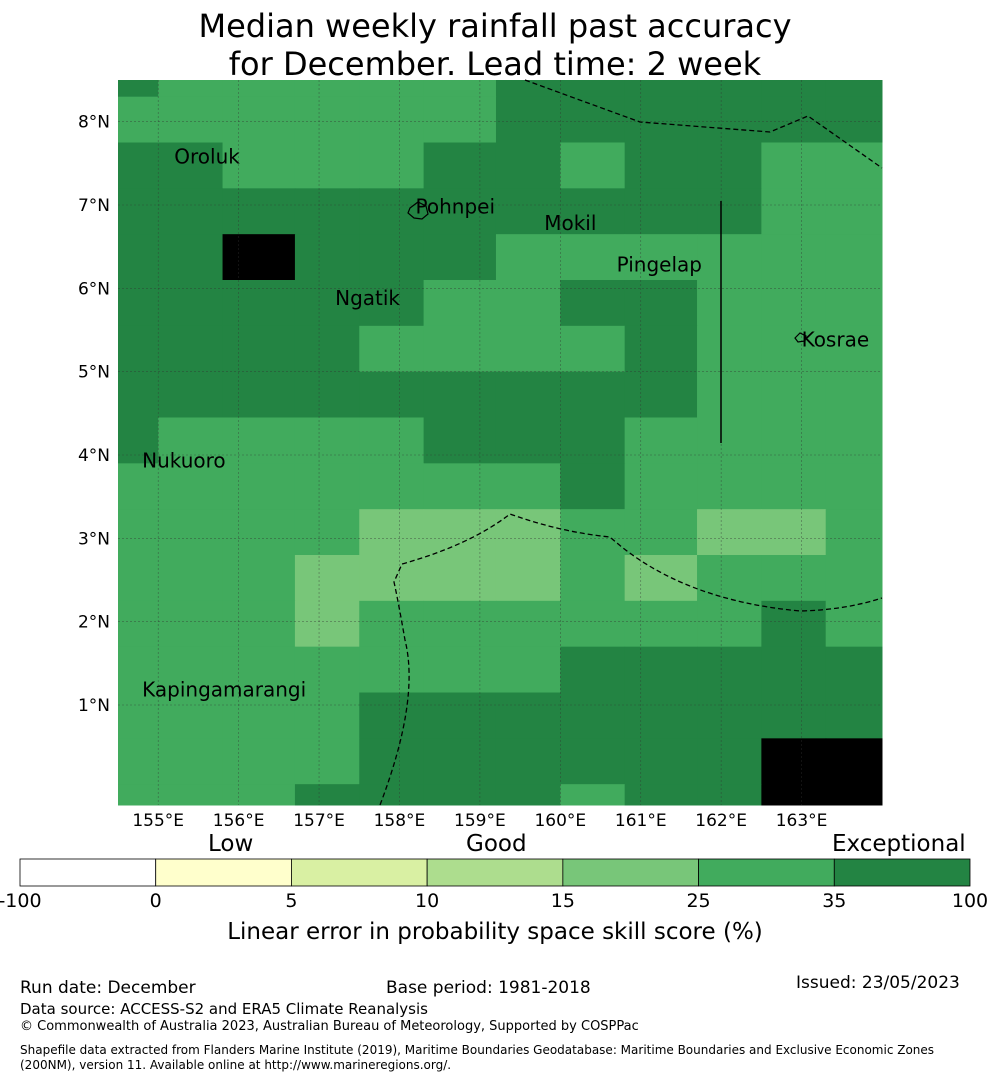 Image resolution: width=990 pixels, height=1080 pixels. Describe the element at coordinates (631, 659) in the screenshot. I see `eez-boundary-south` at that location.